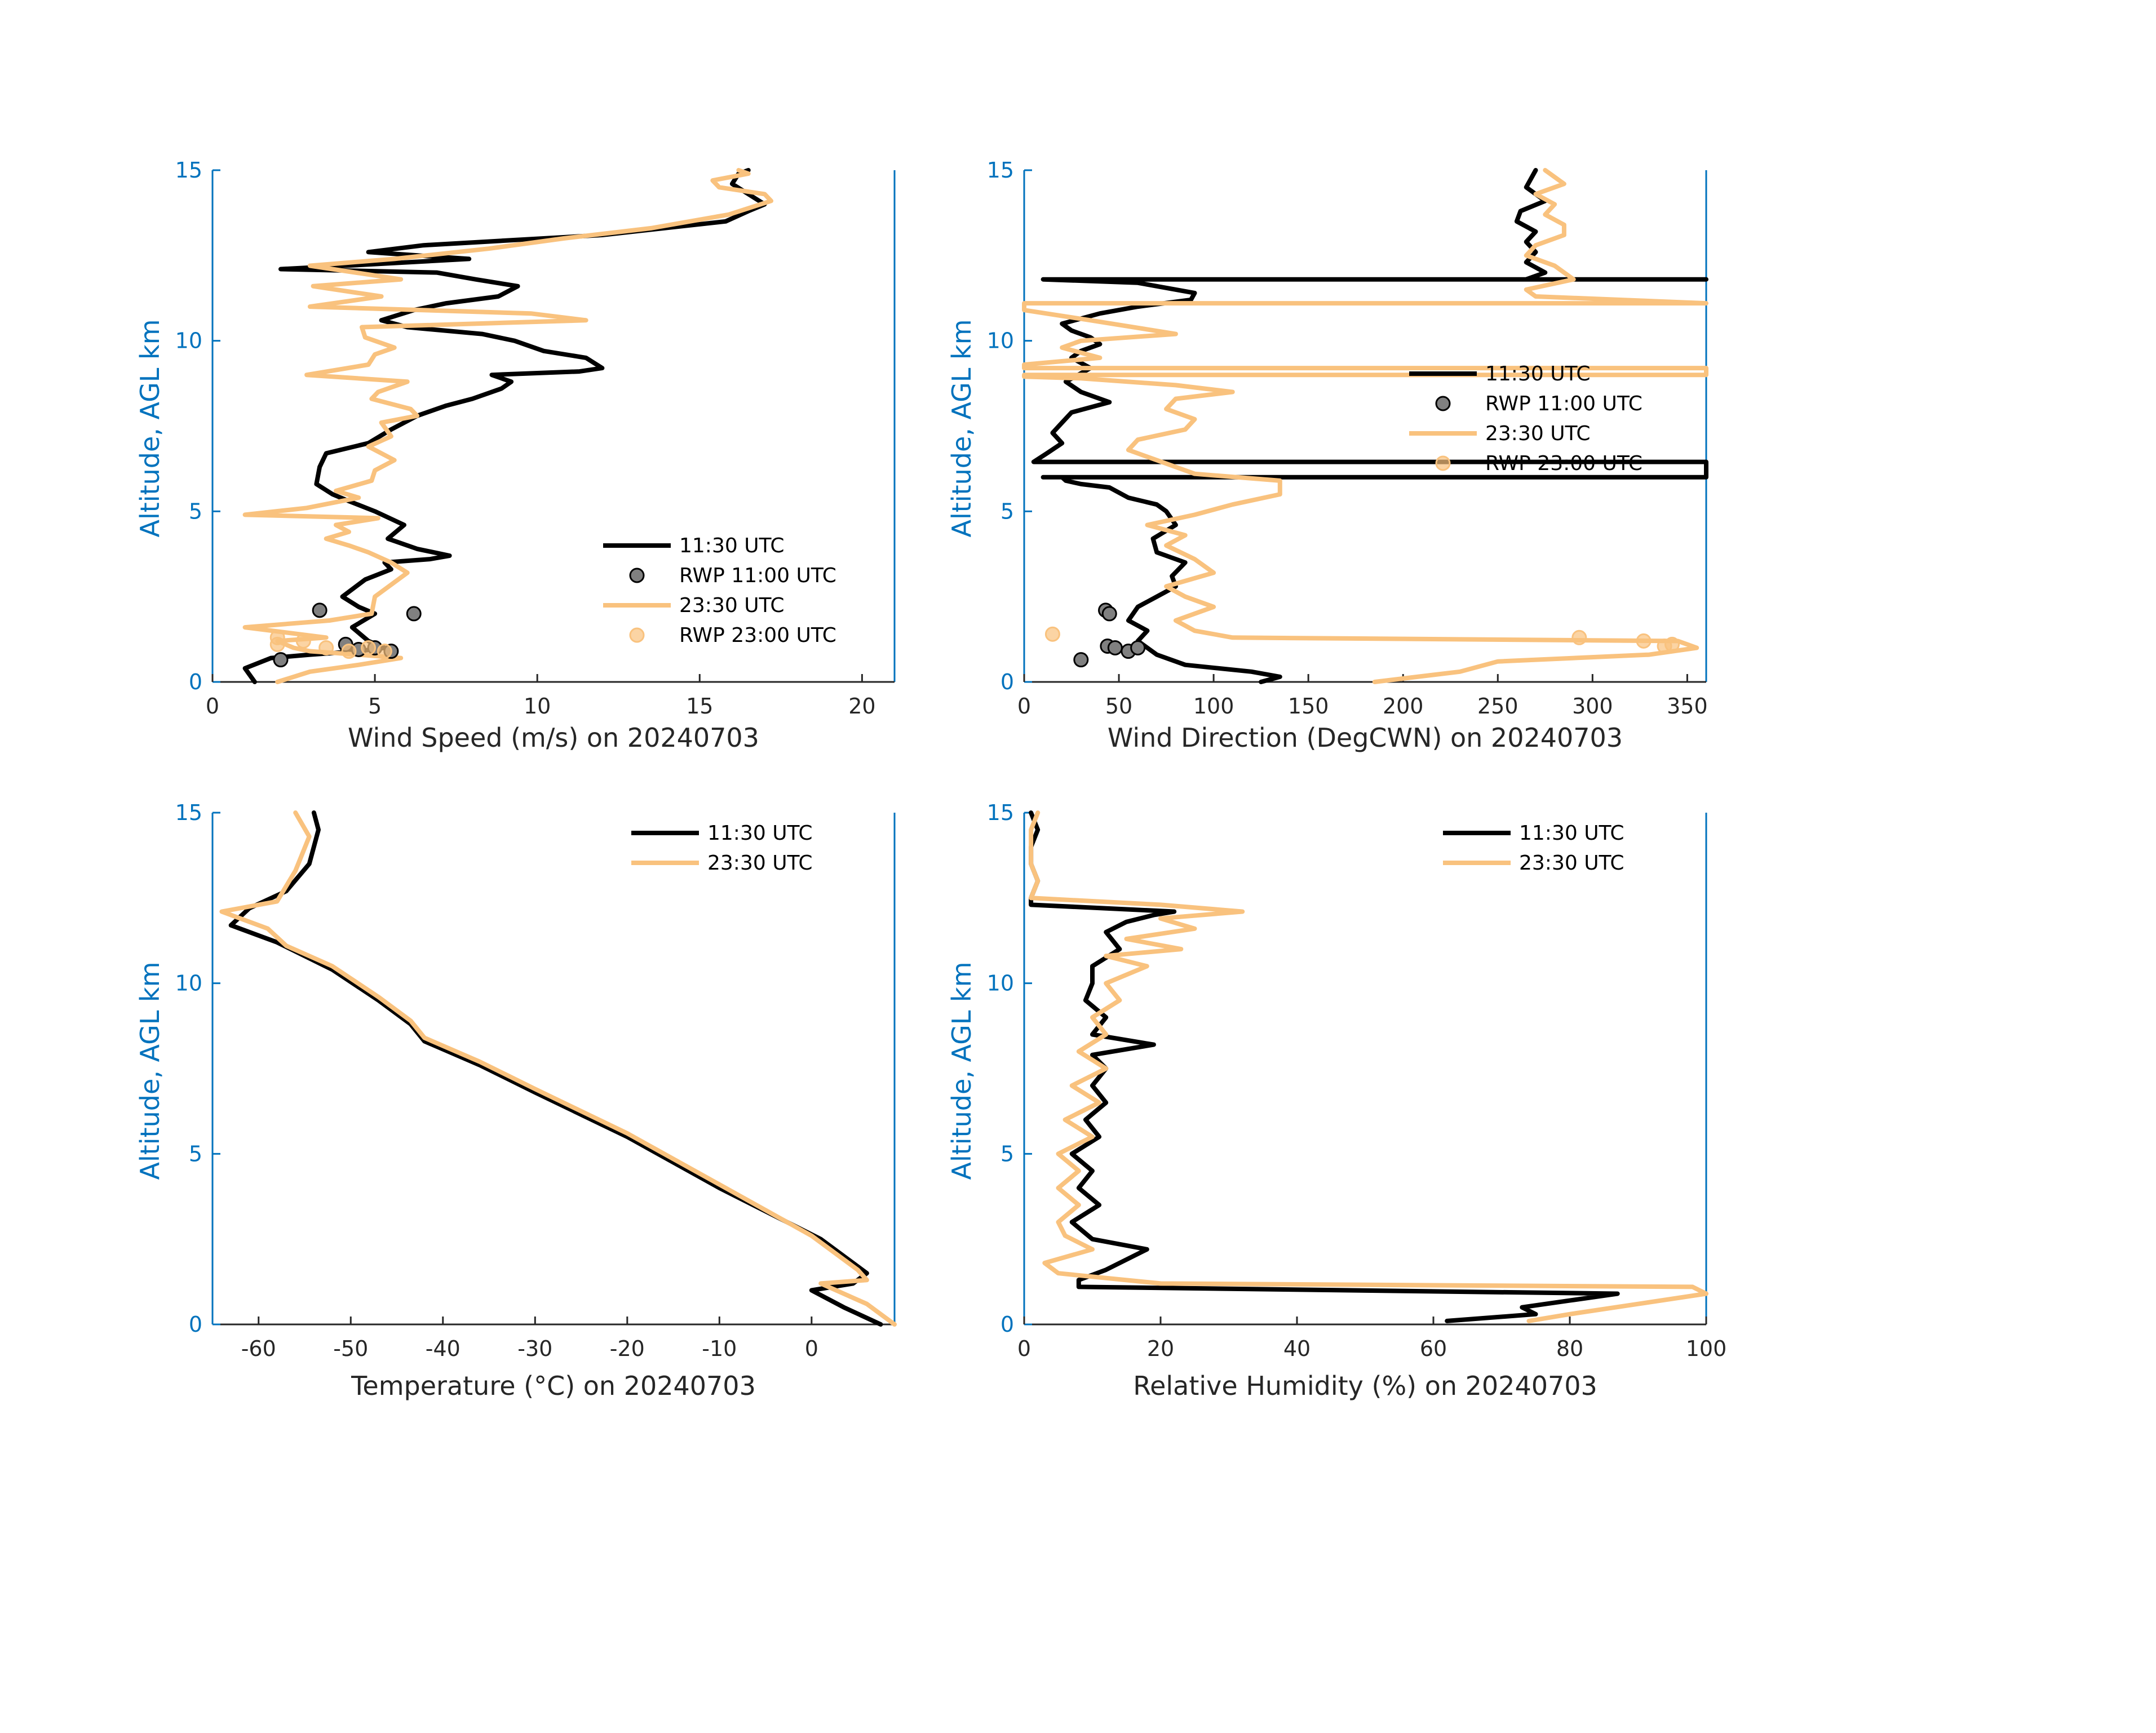 The image size is (2156, 1733). Describe the element at coordinates (189, 812) in the screenshot. I see `temperature-ytick-label: 15` at that location.